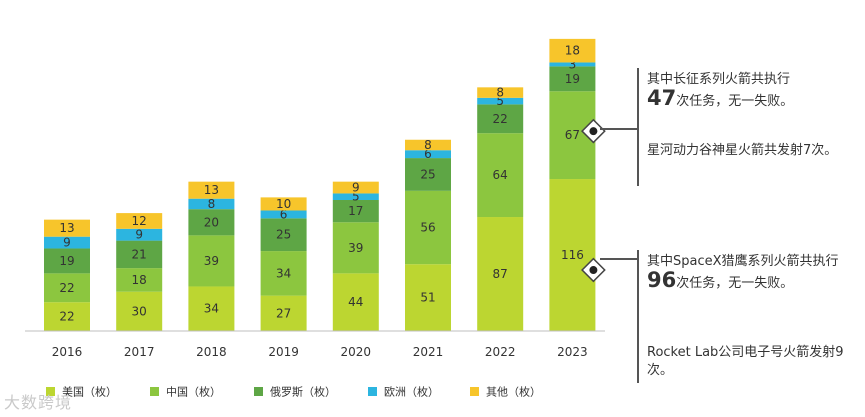 The image size is (865, 417). I want to click on bar-segment-2022-s3, so click(500, 101).